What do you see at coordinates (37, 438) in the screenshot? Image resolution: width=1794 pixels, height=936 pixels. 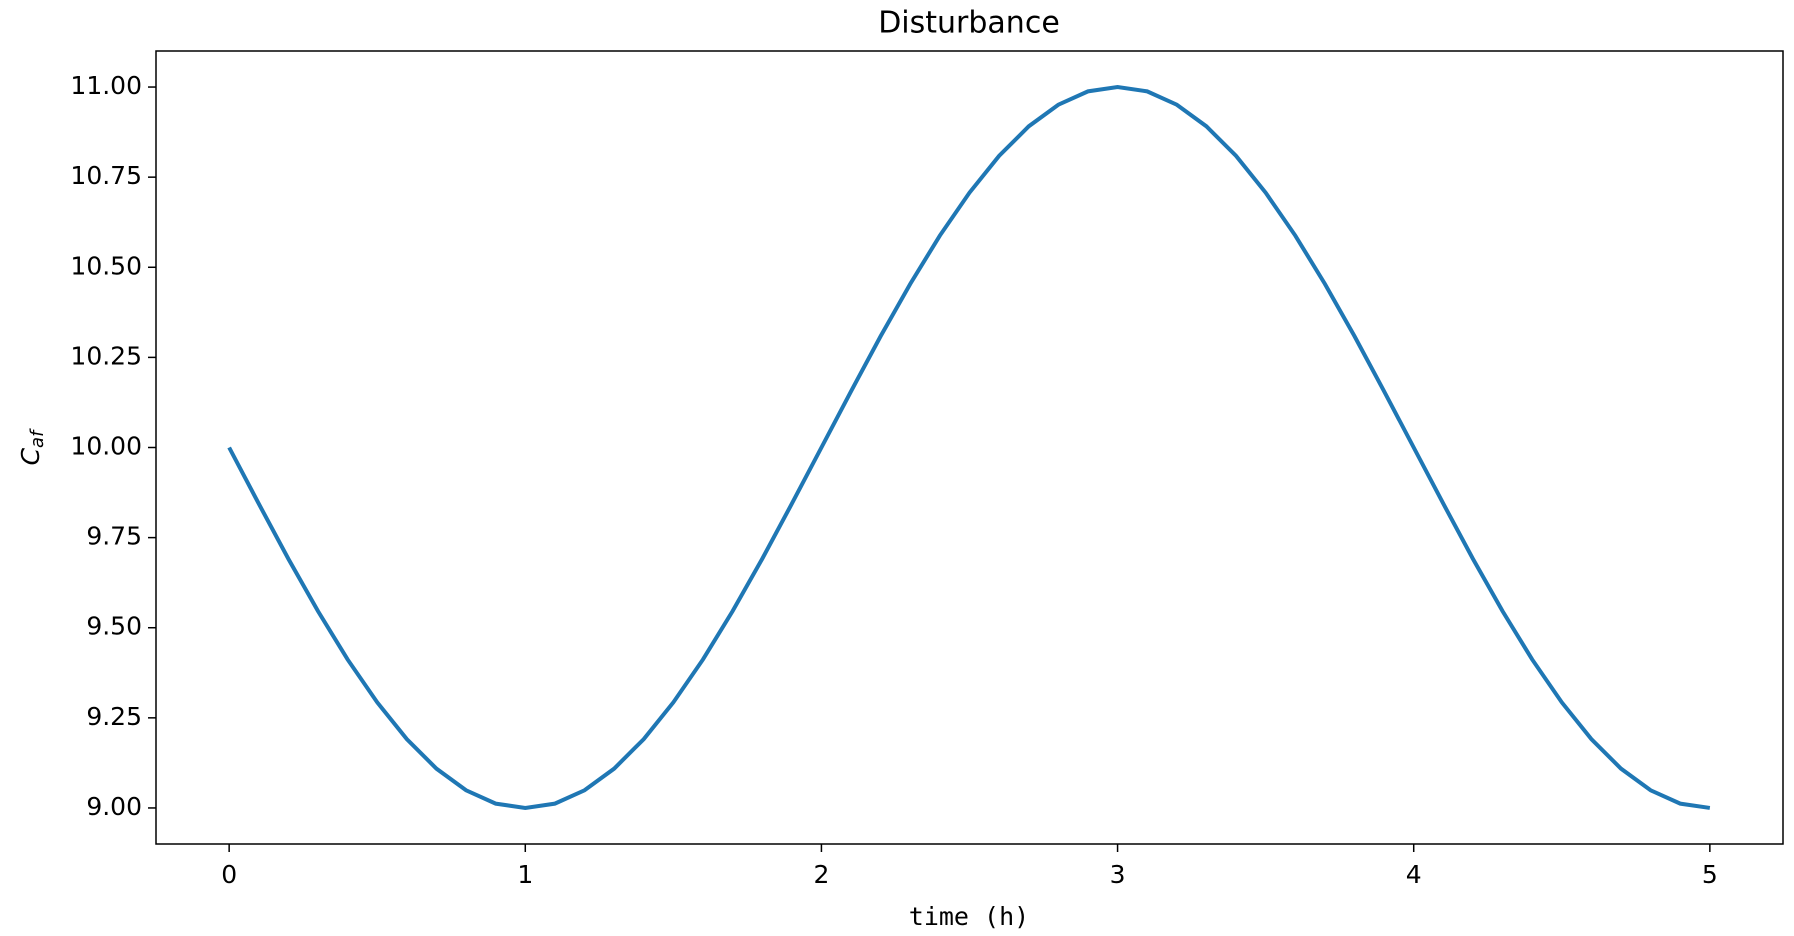 I see `y-axis-label-sub: af` at bounding box center [37, 438].